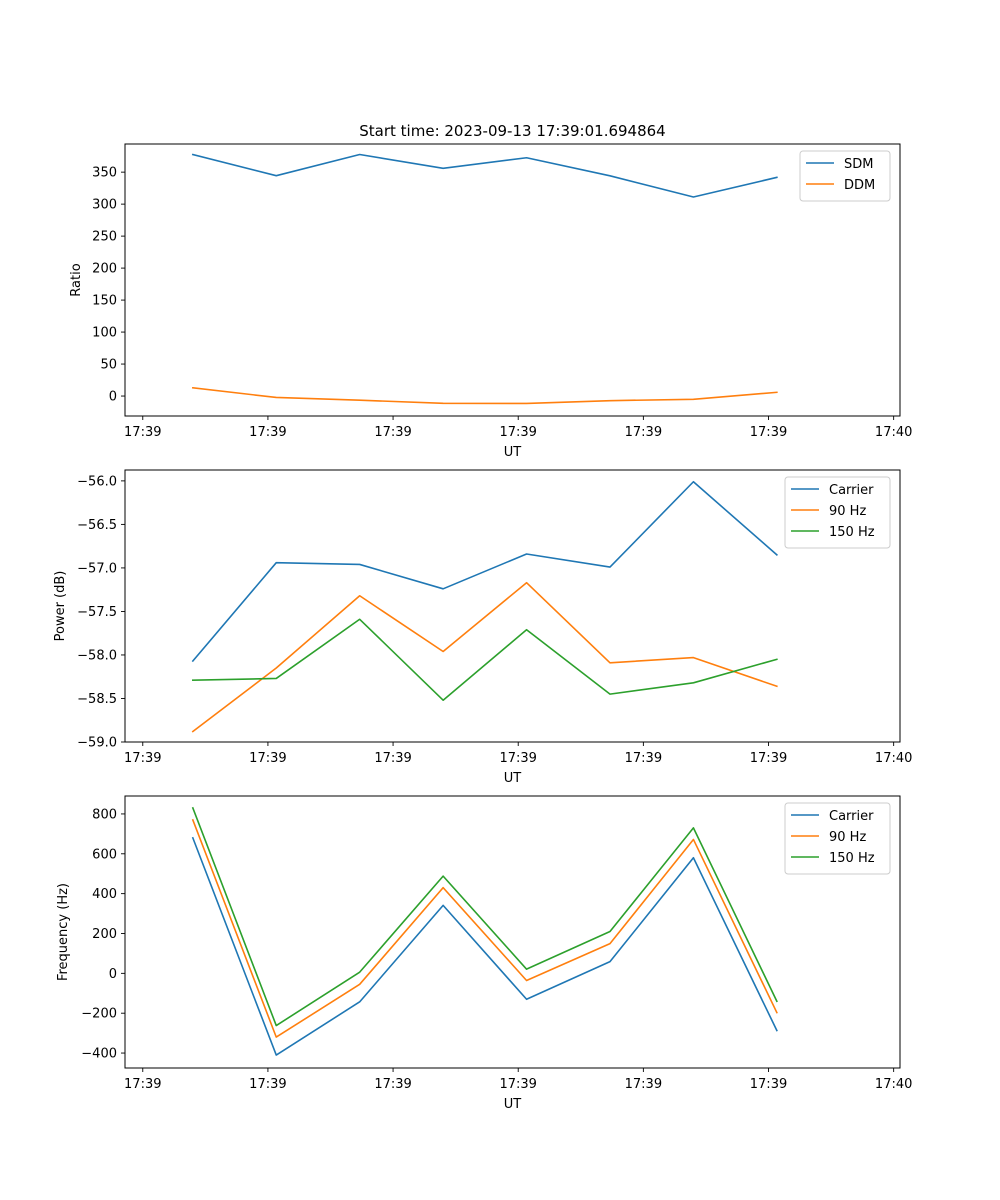  Describe the element at coordinates (104, 301) in the screenshot. I see `y-tick-label: 150` at that location.